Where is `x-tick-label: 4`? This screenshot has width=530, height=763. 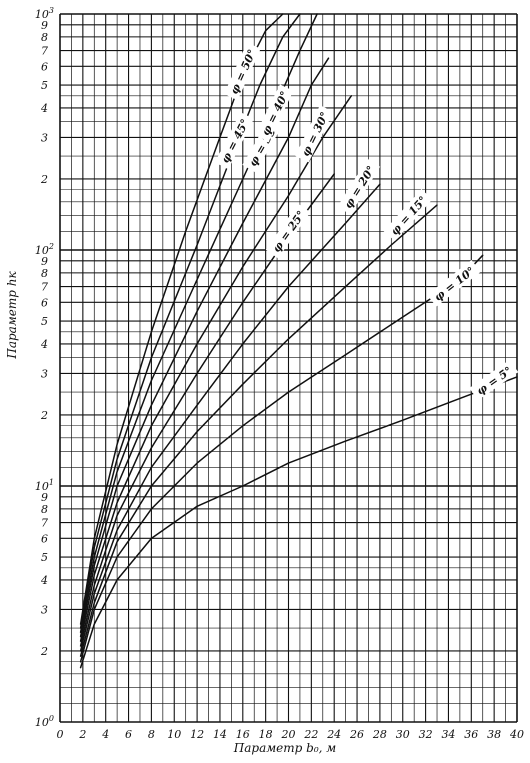
x-tick-label: 4 is located at coordinates (105, 734).